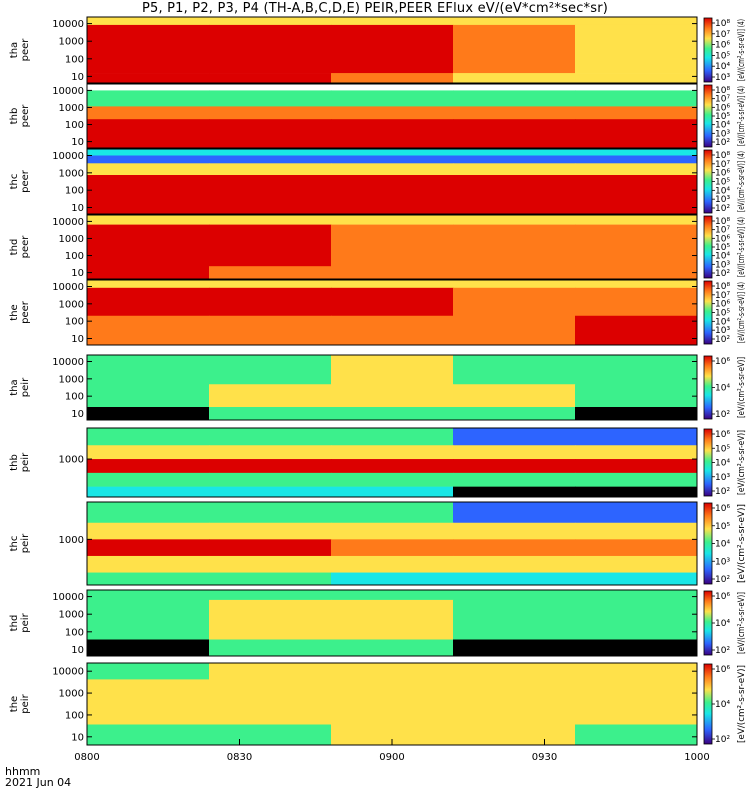  Describe the element at coordinates (14, 182) in the screenshot. I see `panel-label-thc-peer-0: thc` at that location.